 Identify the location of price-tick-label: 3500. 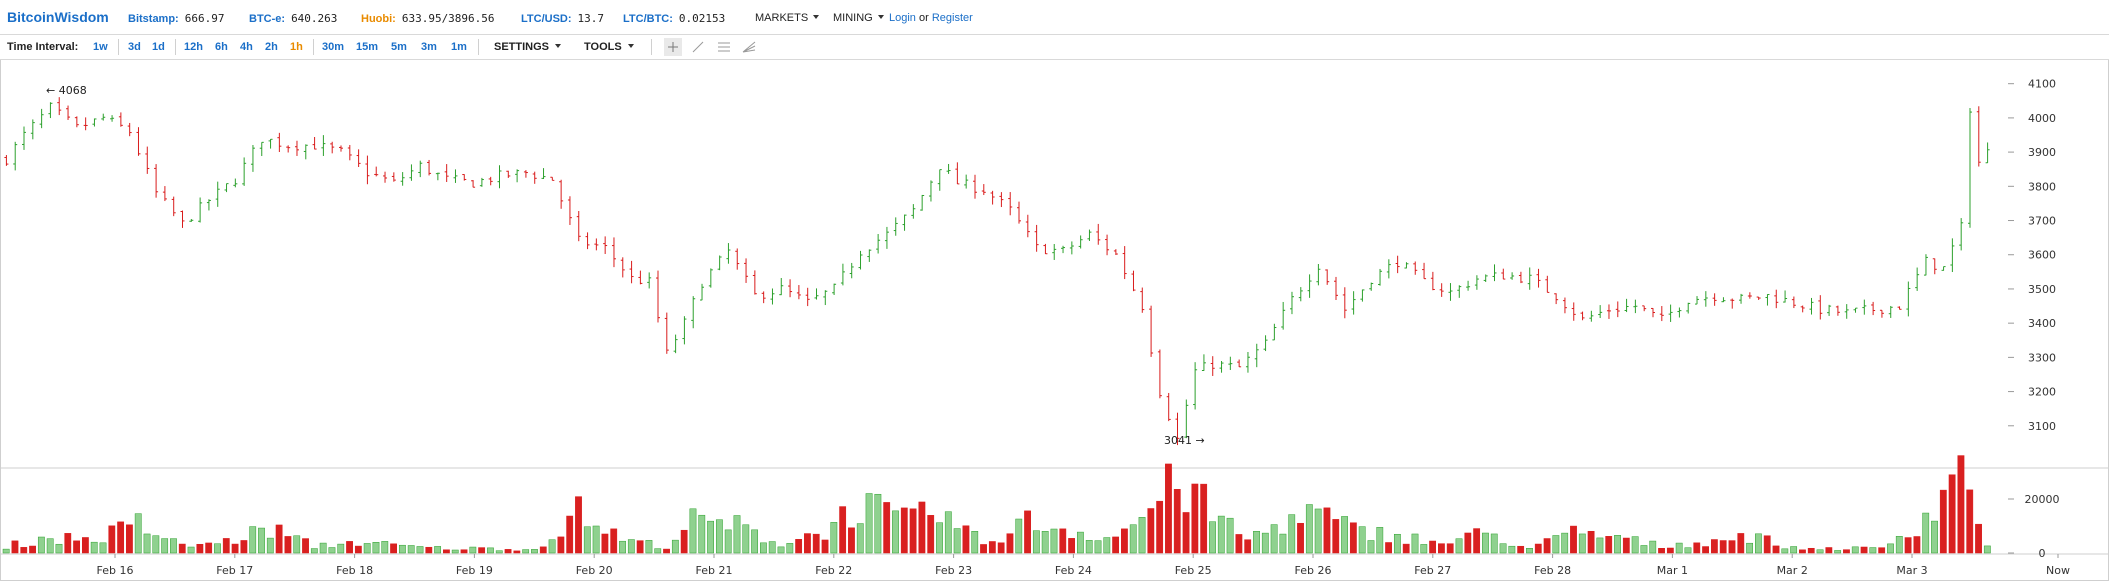
(2042, 289).